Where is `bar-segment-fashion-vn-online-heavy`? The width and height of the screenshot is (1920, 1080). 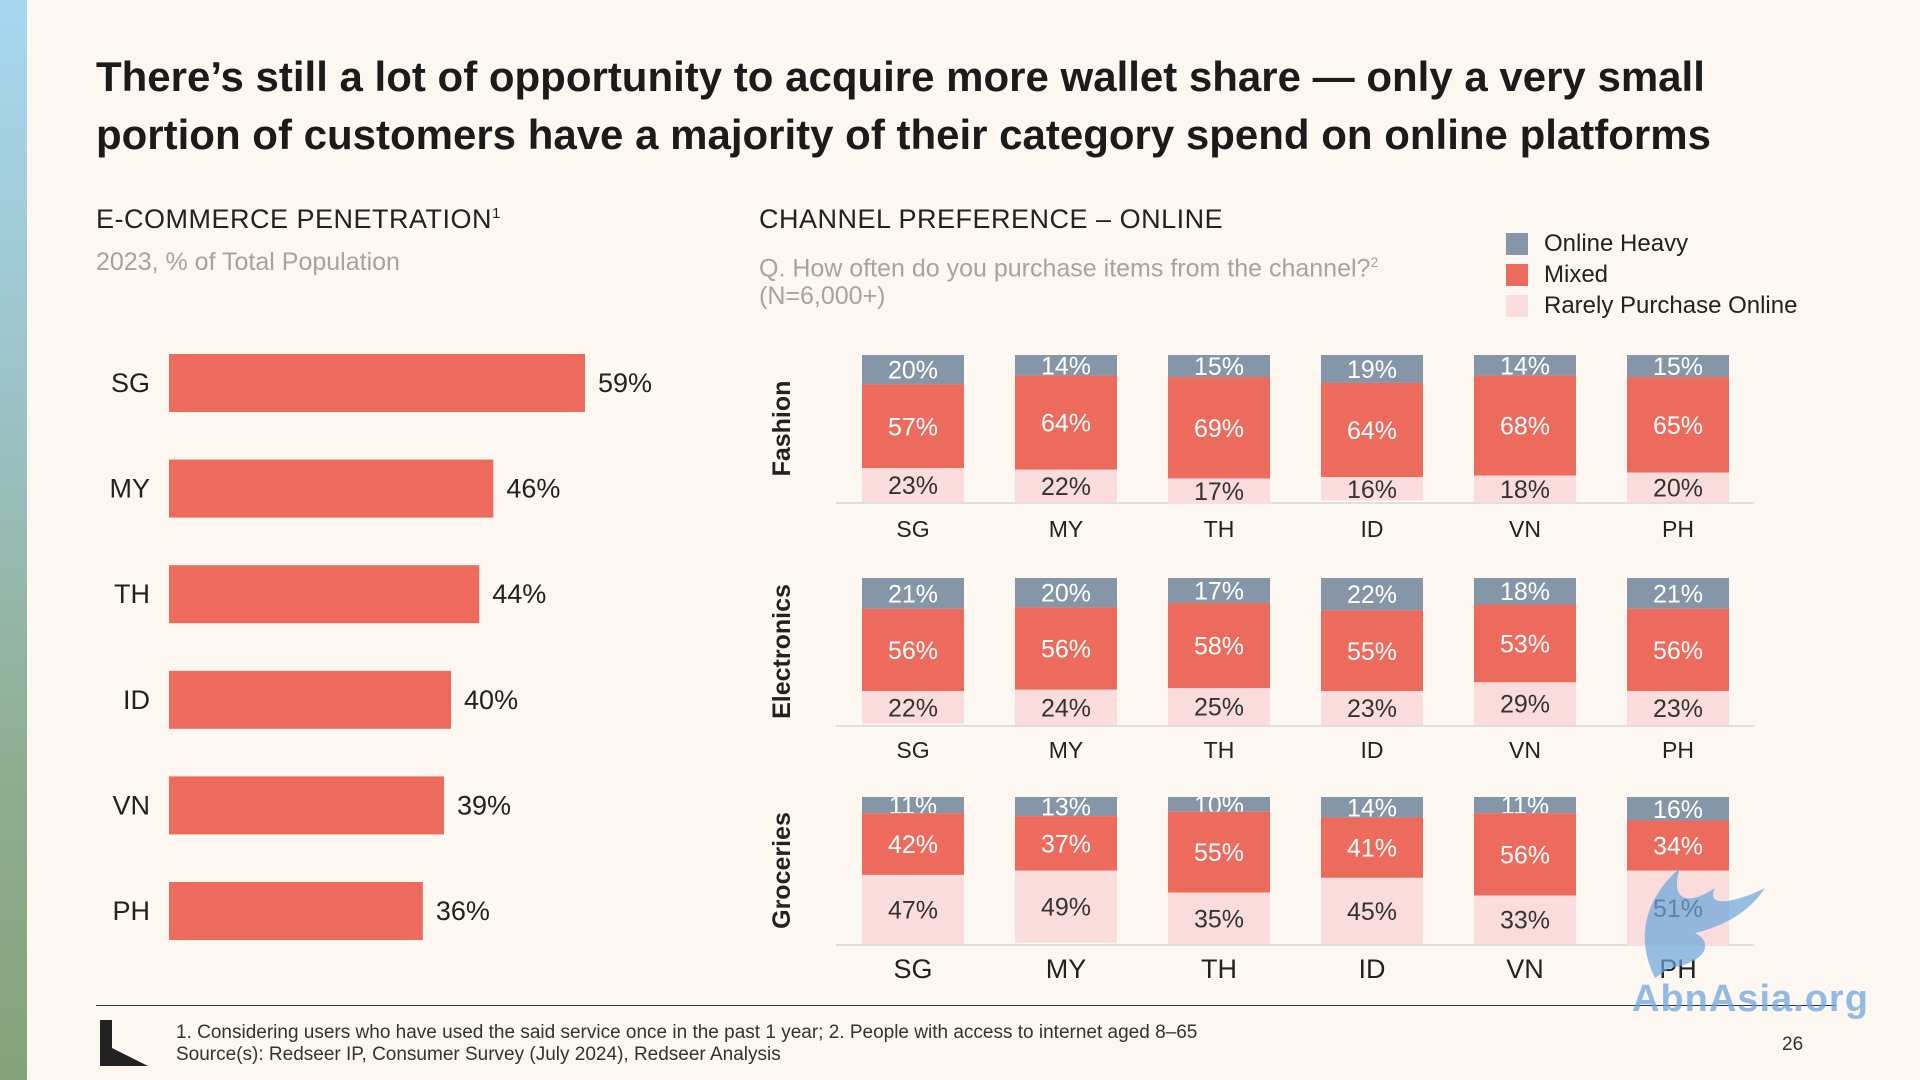 bar-segment-fashion-vn-online-heavy is located at coordinates (1525, 365).